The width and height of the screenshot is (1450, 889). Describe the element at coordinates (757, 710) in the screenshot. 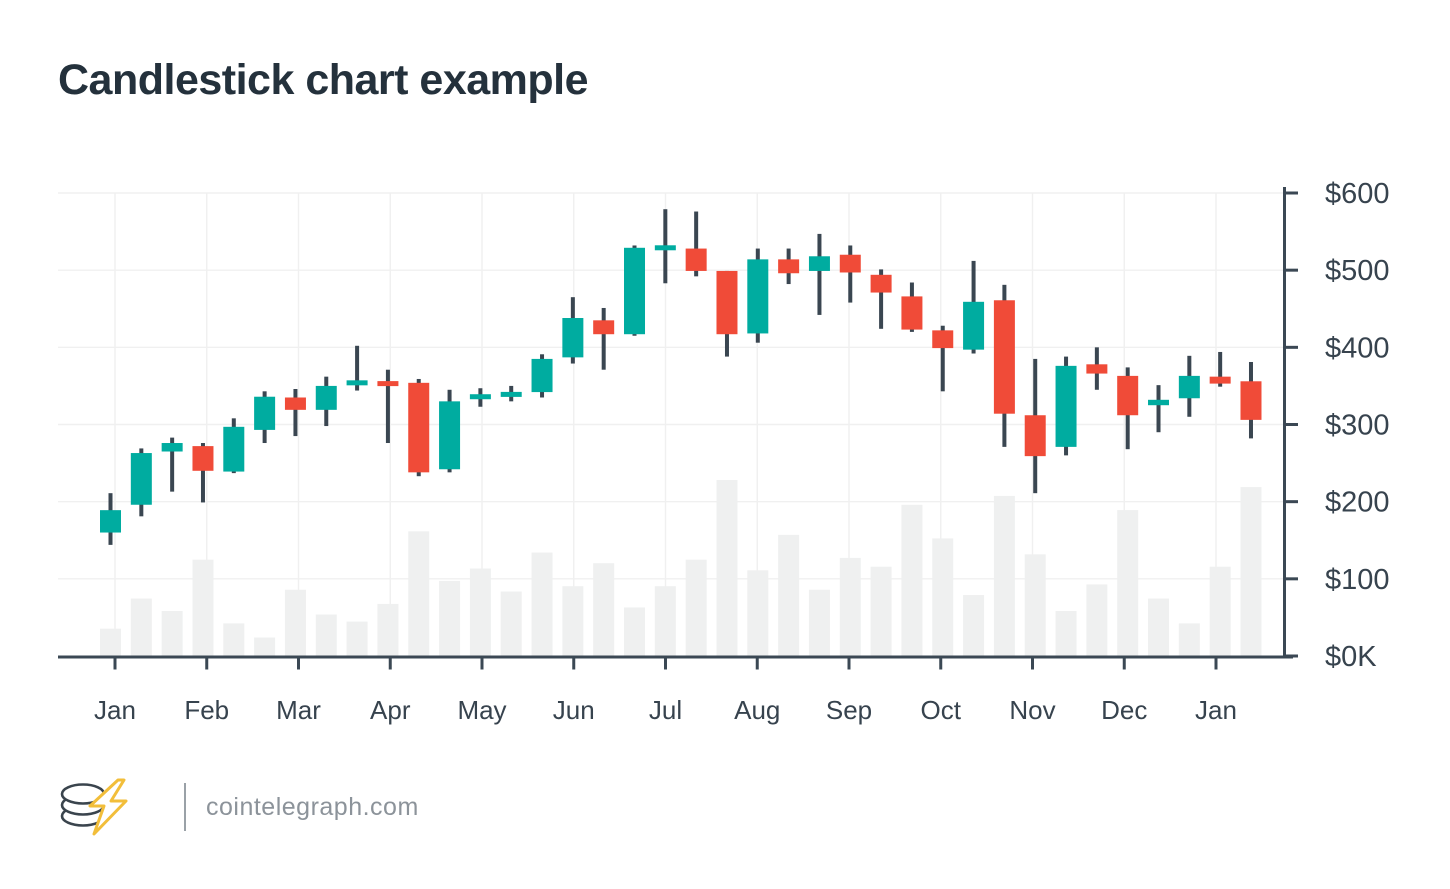

I see `x-axis-label: Aug` at that location.